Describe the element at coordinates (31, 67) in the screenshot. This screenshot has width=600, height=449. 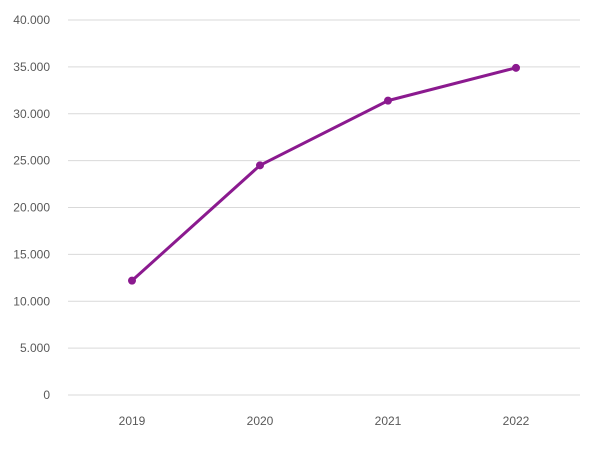
I see `y-tick-label: 35.000` at that location.